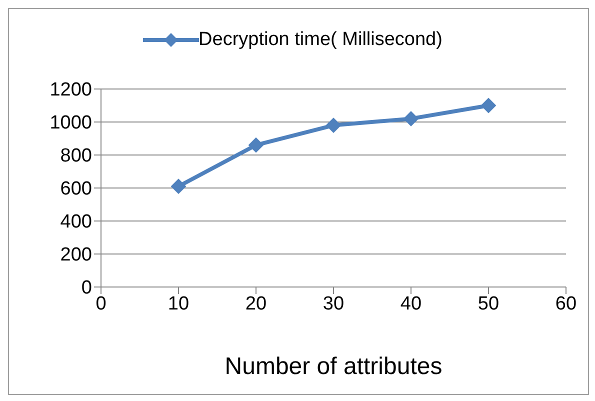  Describe the element at coordinates (320, 40) in the screenshot. I see `legend-label: Decryption time( Millisecond)` at that location.